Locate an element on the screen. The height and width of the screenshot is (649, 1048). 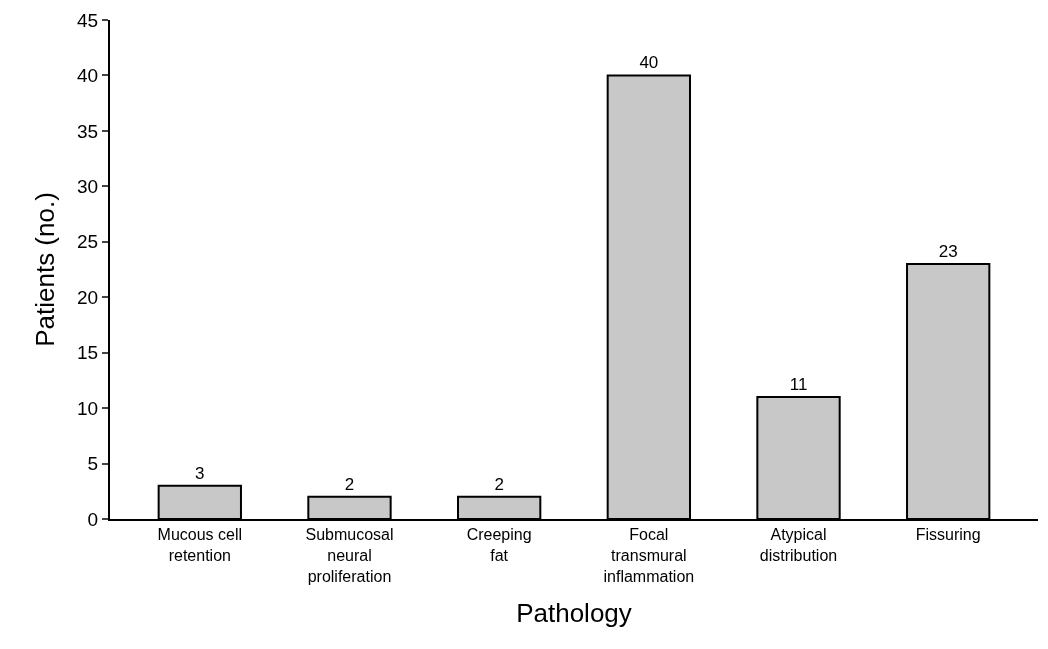
y-tick-label: 25 is located at coordinates (88, 242).